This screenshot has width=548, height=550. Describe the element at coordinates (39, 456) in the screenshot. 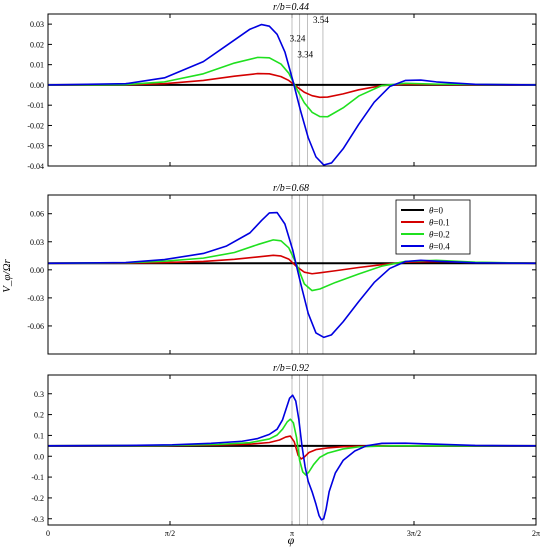

I see `y-tick-label: 0.0` at that location.